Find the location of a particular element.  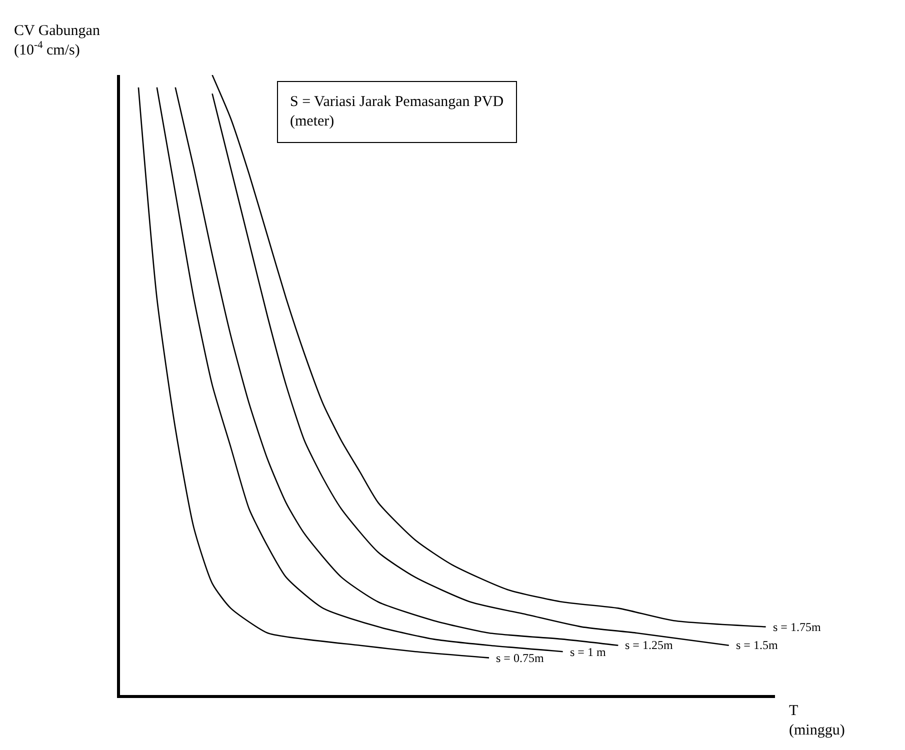

y-axis-title: CV Gabungan (10$^{-4}$ cm/s) is located at coordinates (57, 40).